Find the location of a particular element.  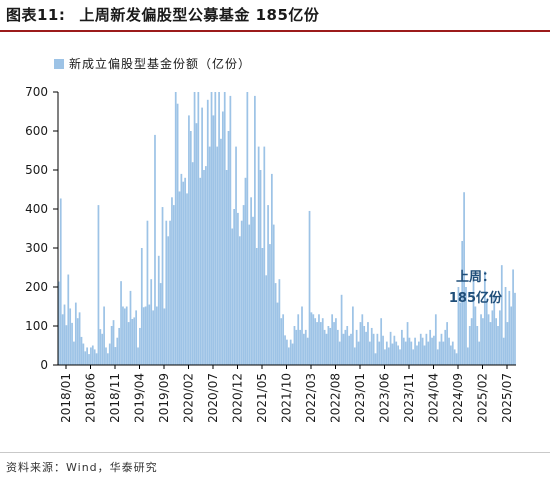

x-tick-label: 2024/04 is located at coordinates (434, 398).